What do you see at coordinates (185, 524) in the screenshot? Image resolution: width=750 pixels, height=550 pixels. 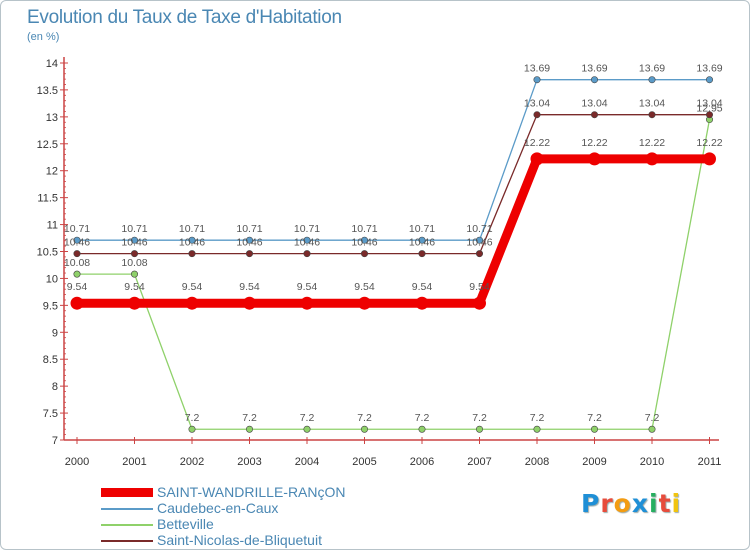 I see `legend-label: Betteville` at bounding box center [185, 524].